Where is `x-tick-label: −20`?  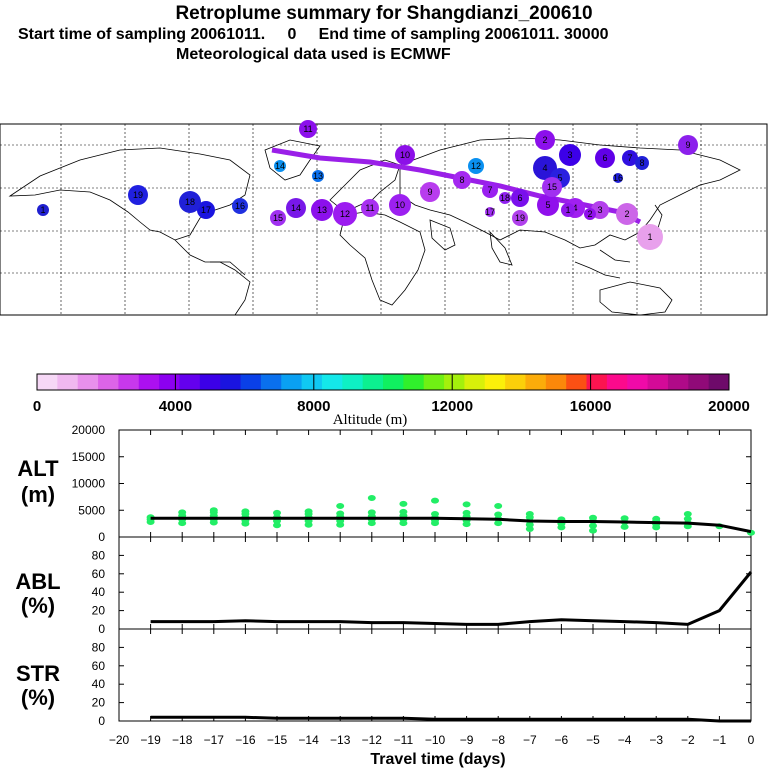 x-tick-label: −20 is located at coordinates (119, 740).